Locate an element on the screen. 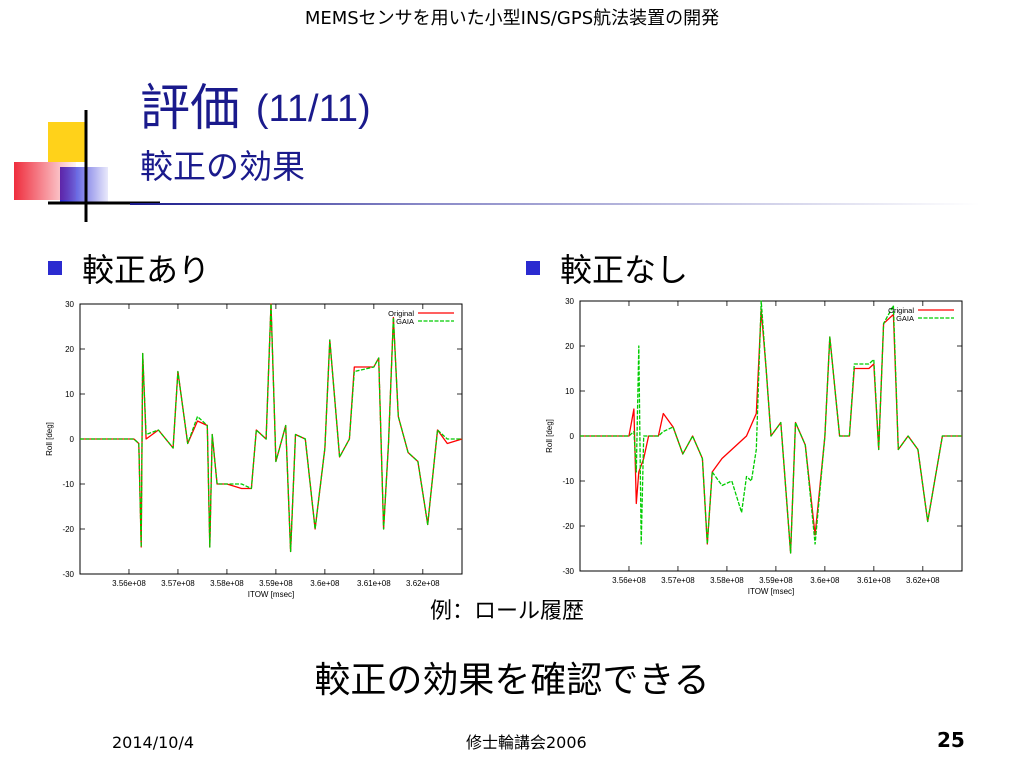 This screenshot has height=768, width=1024. deco-red-bar is located at coordinates (45, 181).